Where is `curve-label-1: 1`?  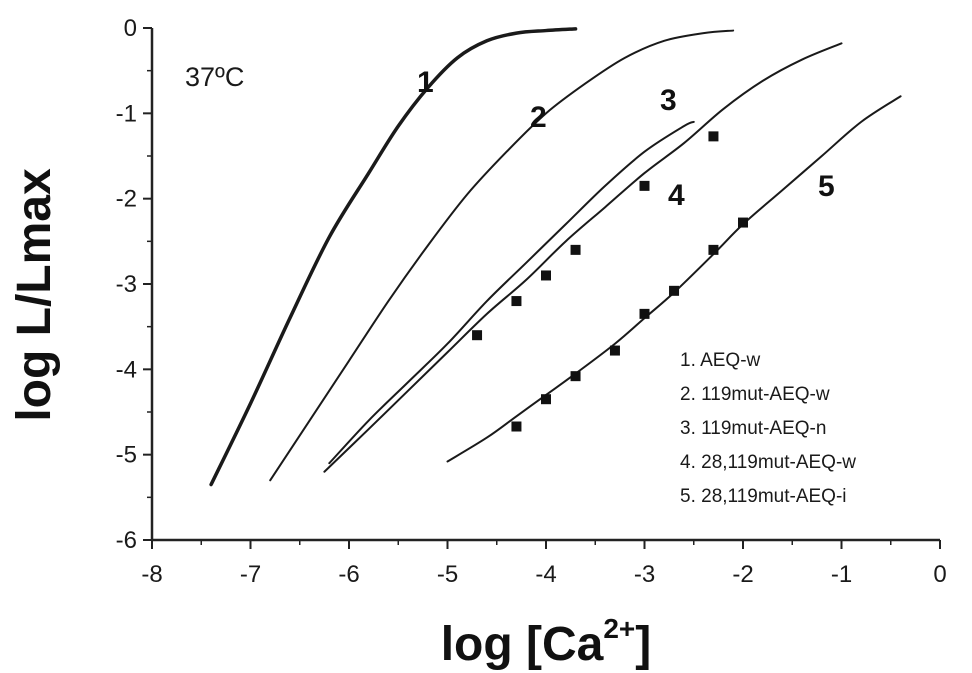
curve-label-1: 1 is located at coordinates (425, 82).